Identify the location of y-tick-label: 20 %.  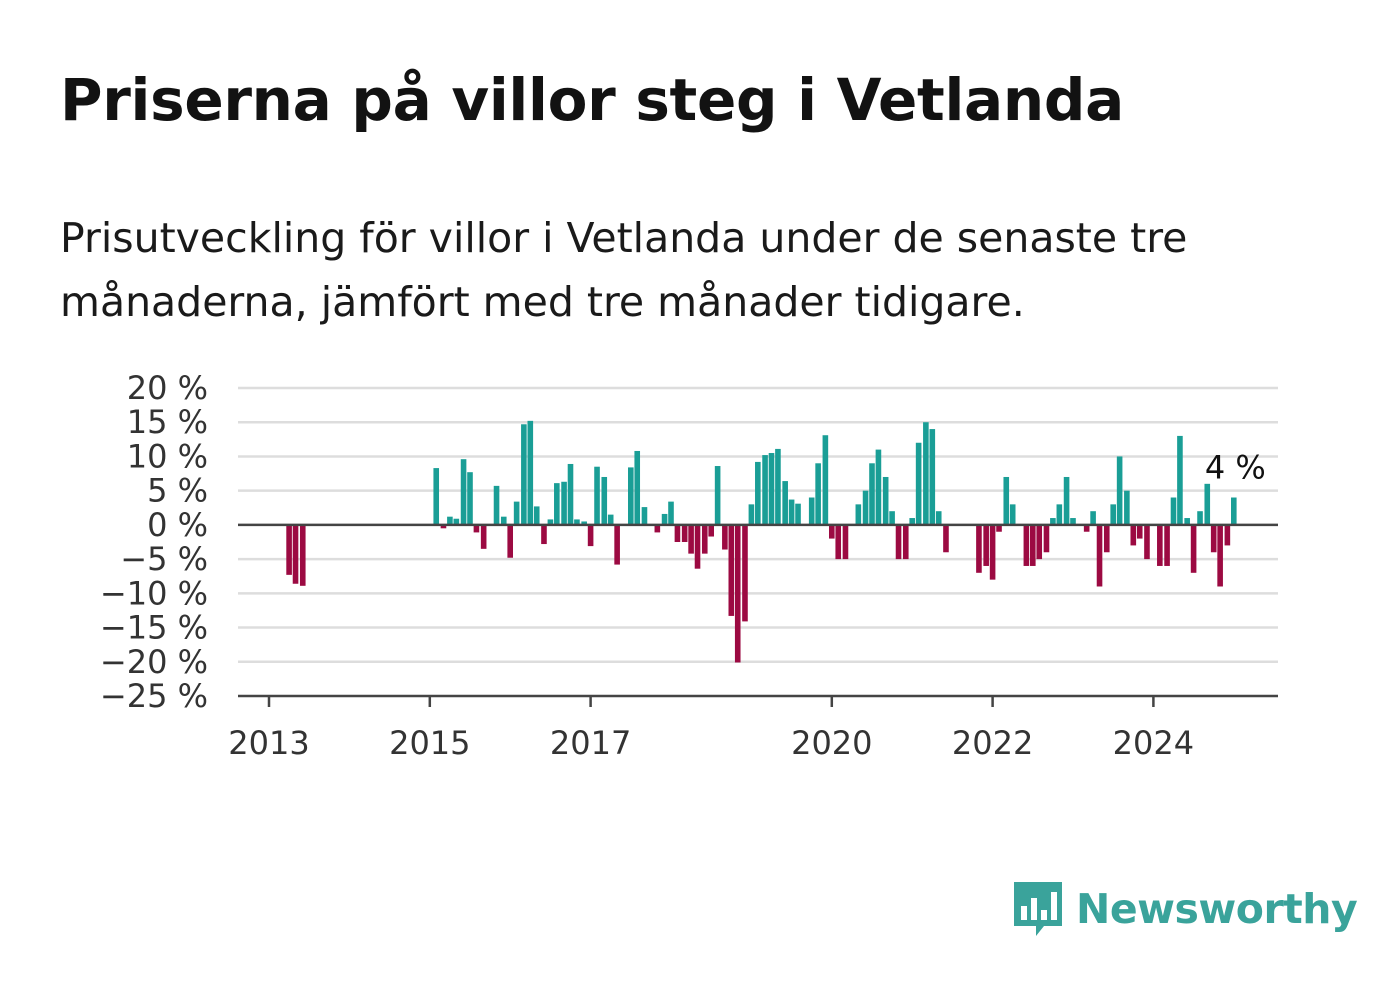
(167, 388).